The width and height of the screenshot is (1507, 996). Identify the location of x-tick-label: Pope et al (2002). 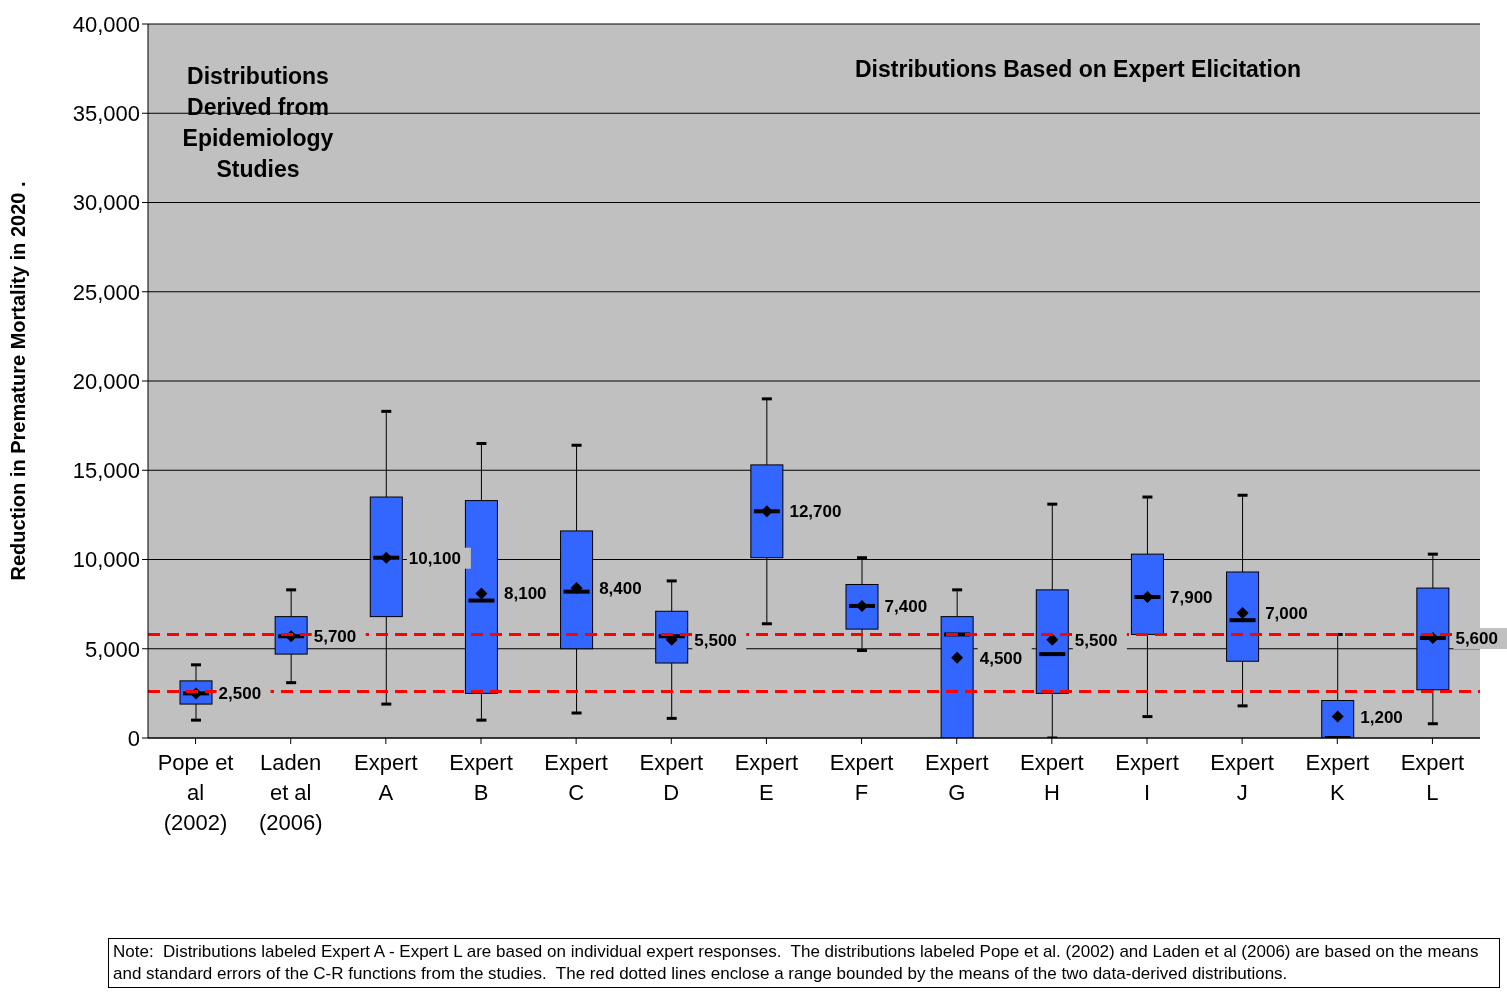
(195, 792).